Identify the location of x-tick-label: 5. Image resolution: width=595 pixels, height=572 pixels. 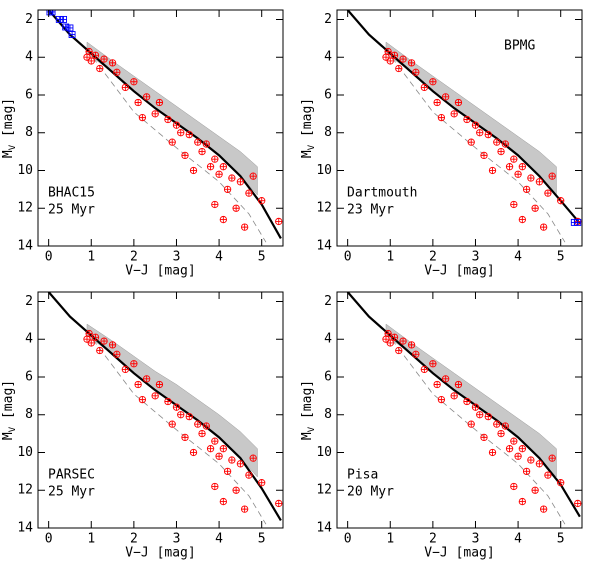
(262, 257).